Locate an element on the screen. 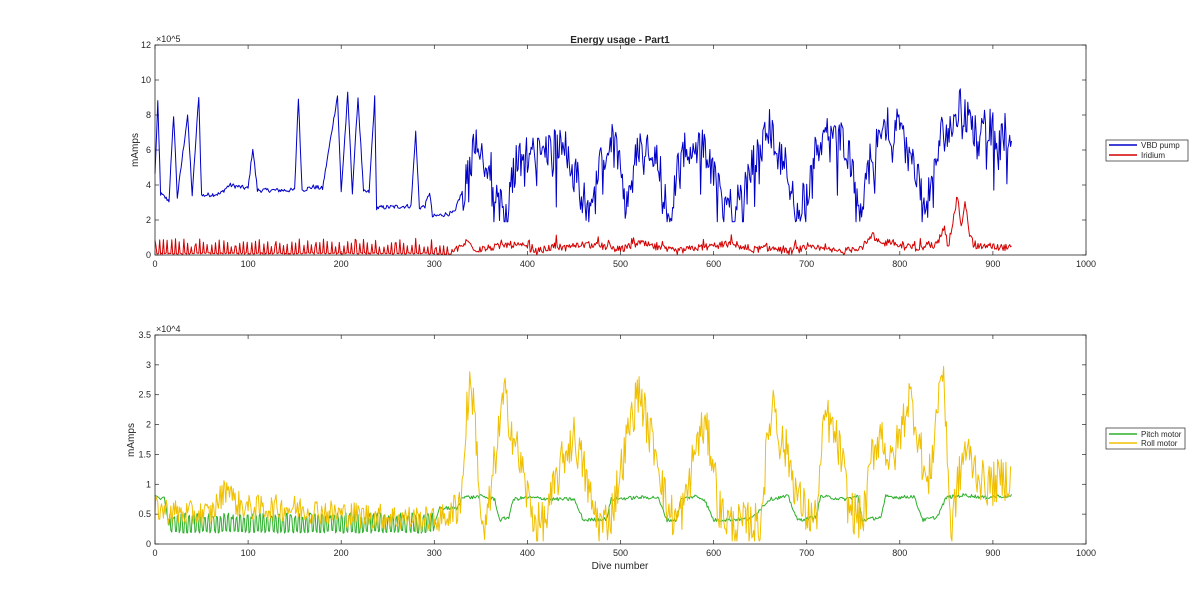 Image resolution: width=1200 pixels, height=611 pixels. y-tick-label: 3.5 is located at coordinates (144, 335).